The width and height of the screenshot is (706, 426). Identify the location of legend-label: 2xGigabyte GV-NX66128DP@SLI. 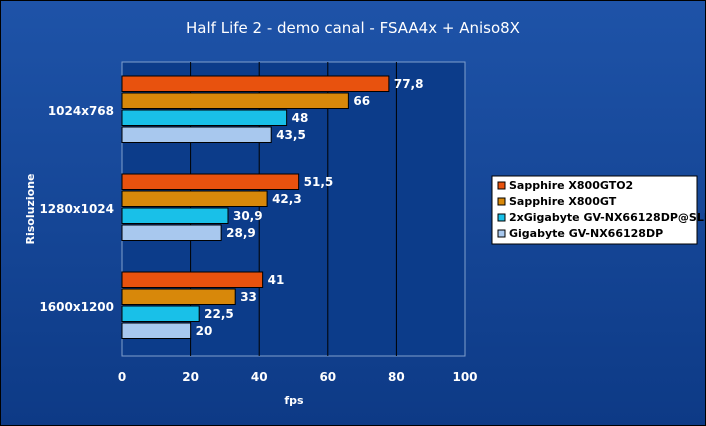
(607, 217).